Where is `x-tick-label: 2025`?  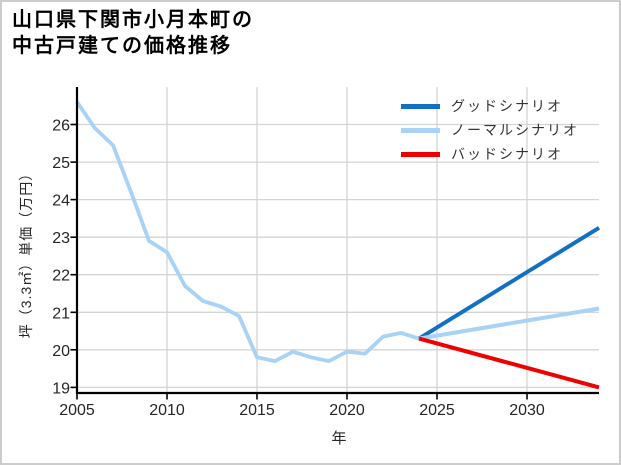
x-tick-label: 2025 is located at coordinates (437, 410).